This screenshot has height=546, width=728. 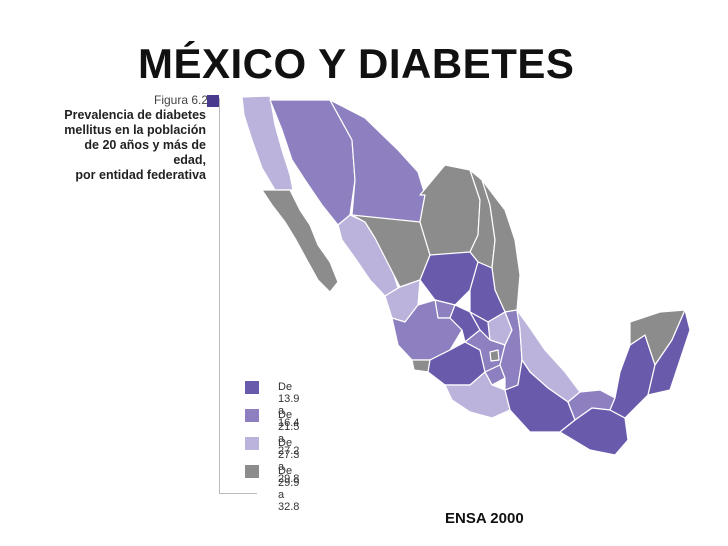 What do you see at coordinates (181, 100) in the screenshot?
I see `figure-label: Figura 6.2` at bounding box center [181, 100].